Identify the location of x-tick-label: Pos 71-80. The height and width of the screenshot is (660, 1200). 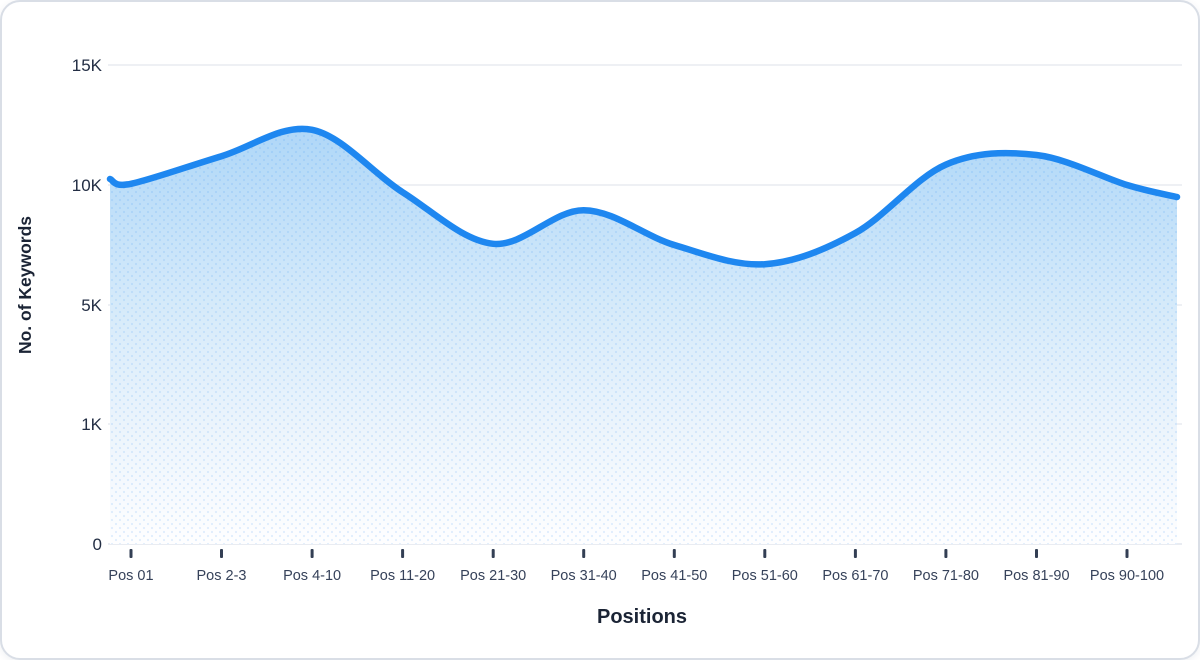
(946, 576).